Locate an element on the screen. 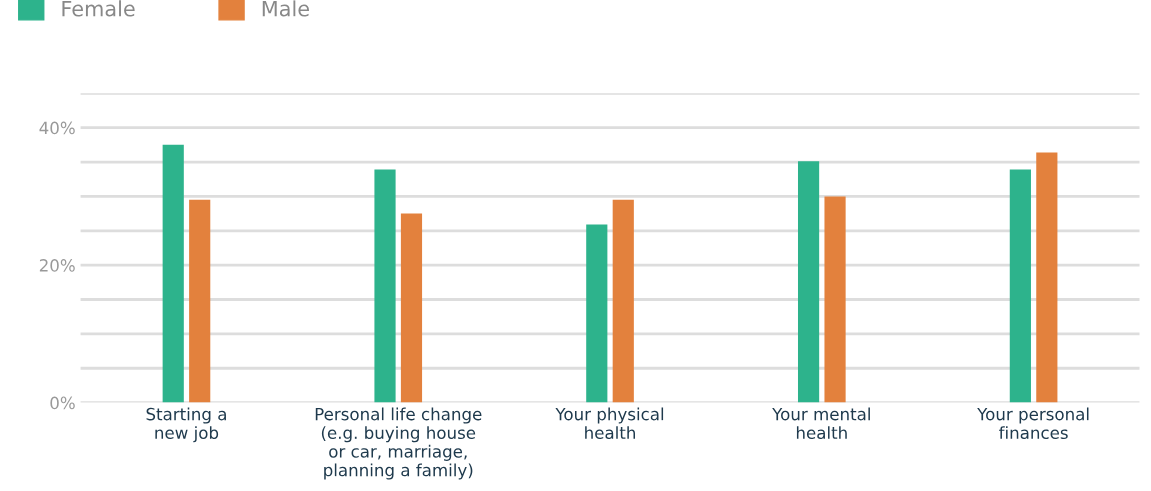 The height and width of the screenshot is (491, 1151). x-tick-label: Your physical health is located at coordinates (609, 423).